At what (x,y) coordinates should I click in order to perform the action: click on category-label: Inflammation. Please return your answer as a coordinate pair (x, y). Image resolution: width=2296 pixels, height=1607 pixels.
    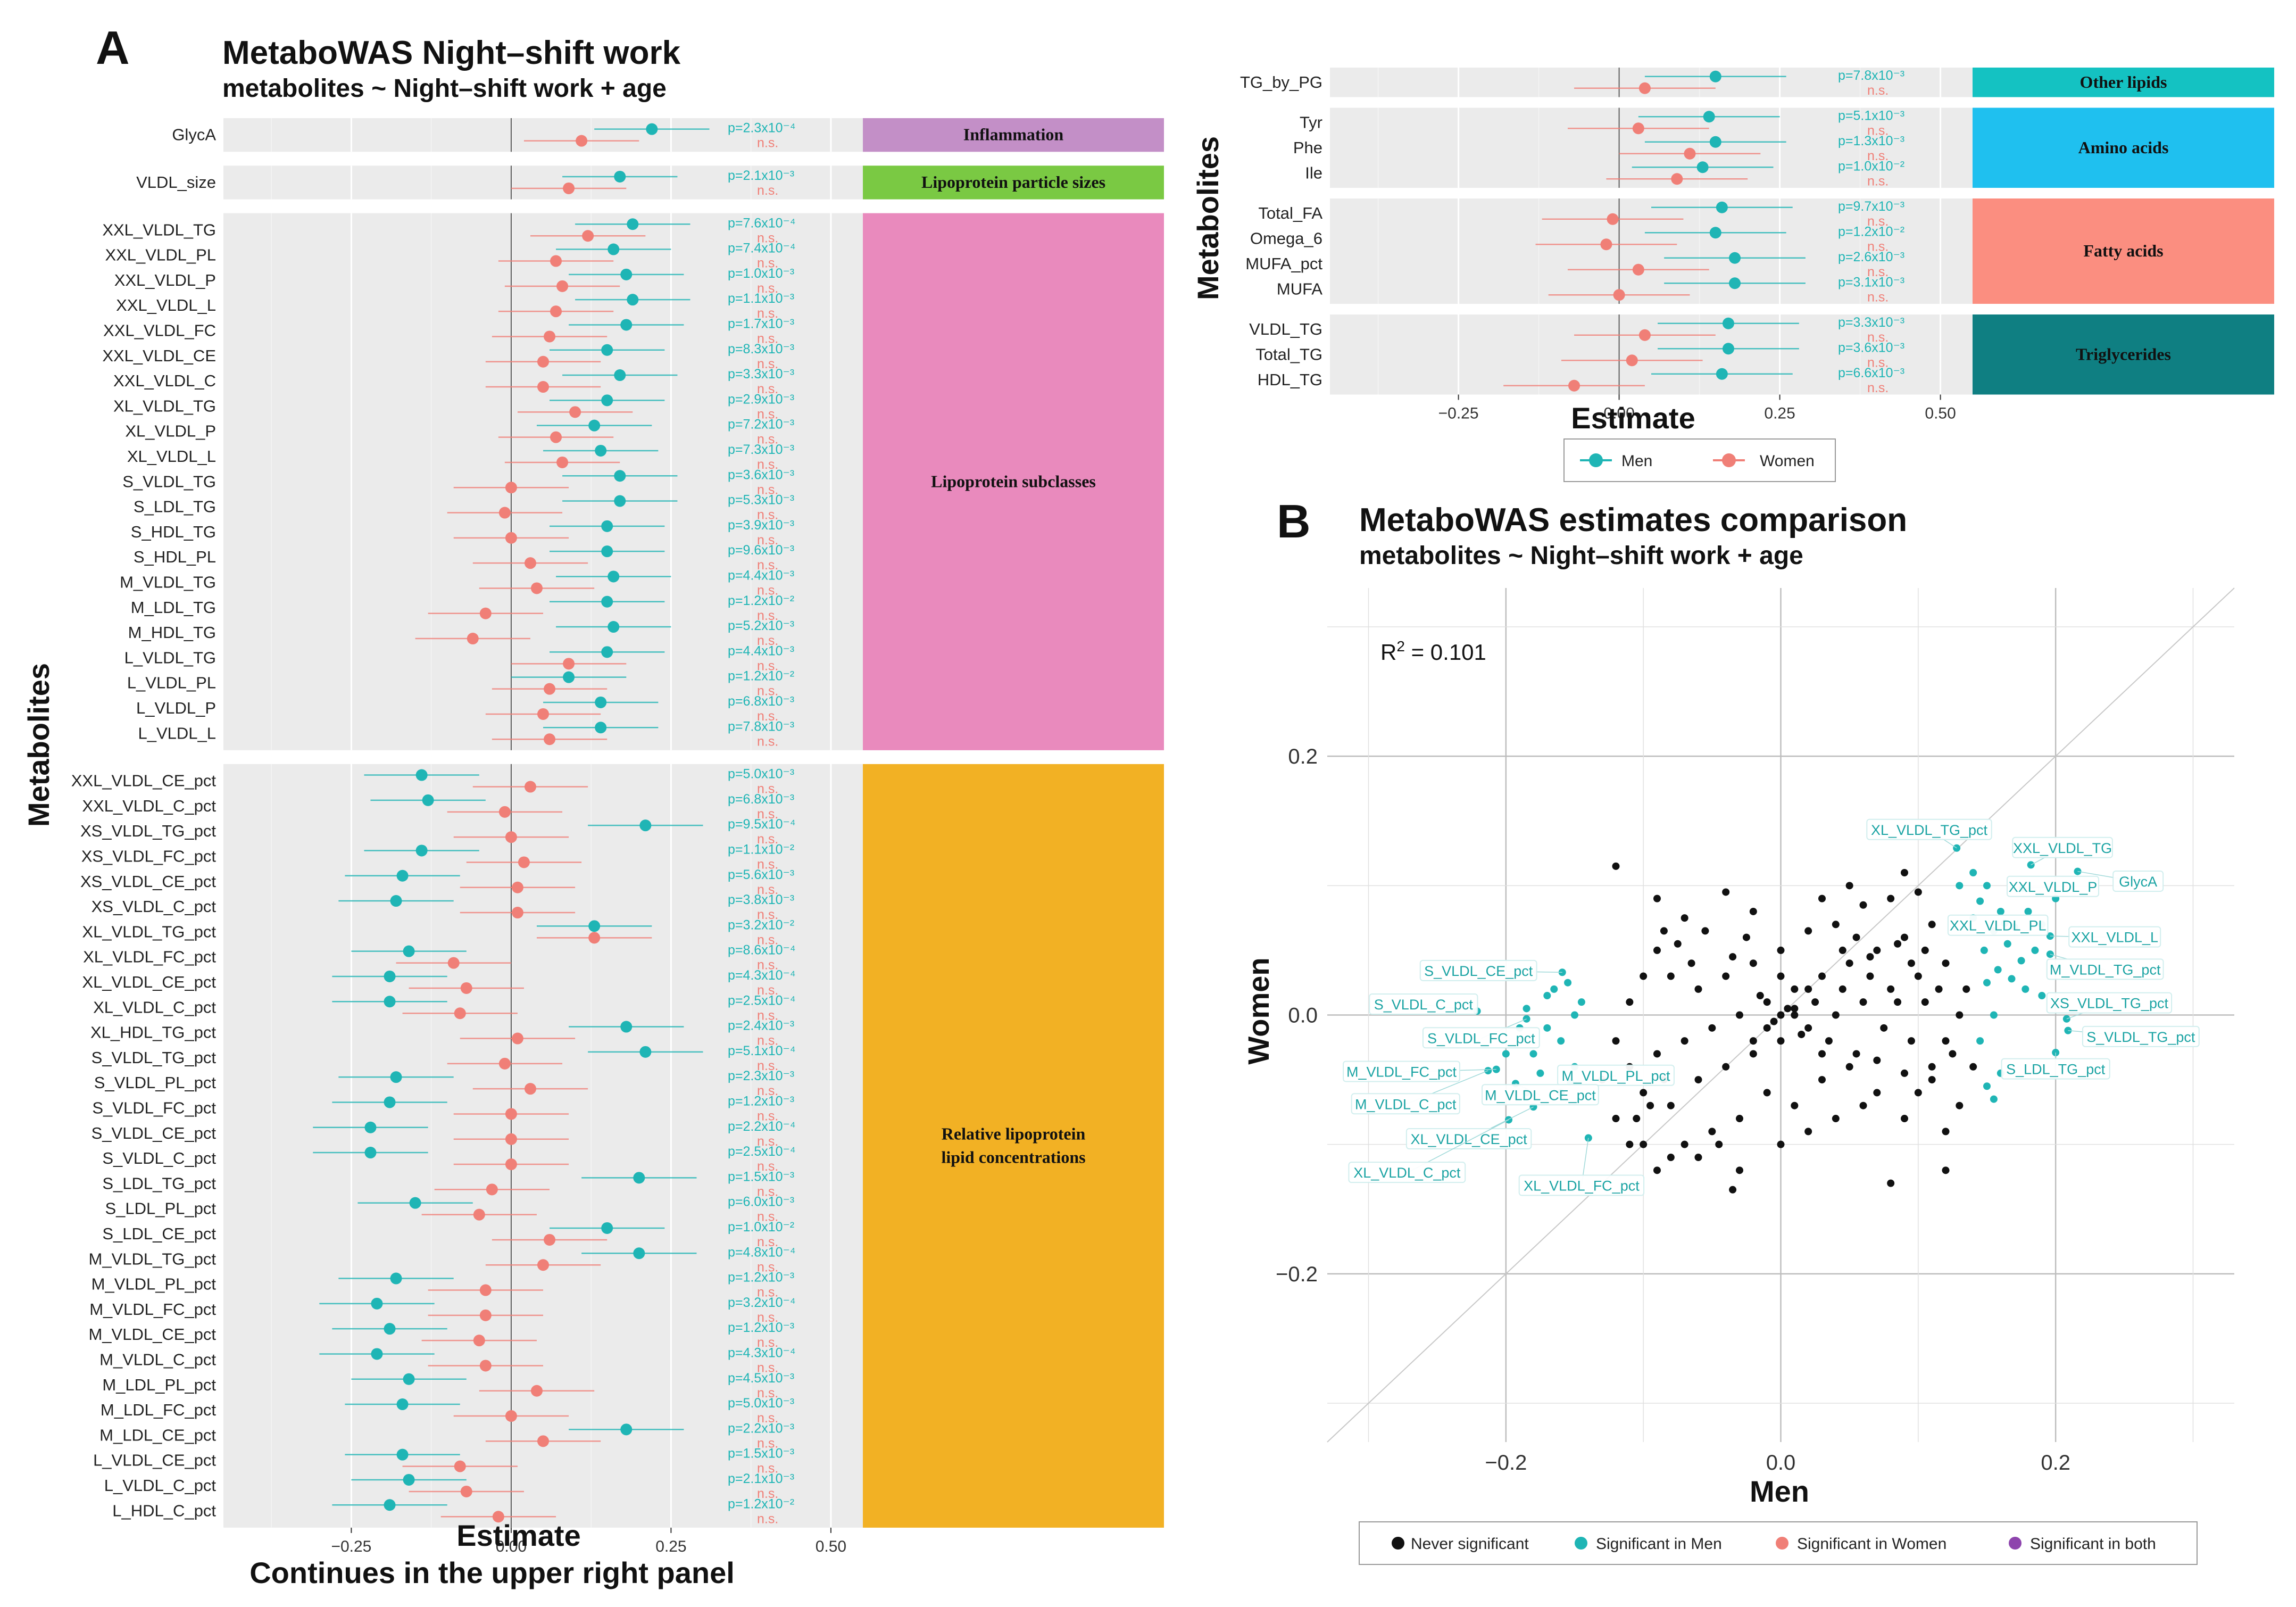
    Looking at the image, I should click on (1014, 134).